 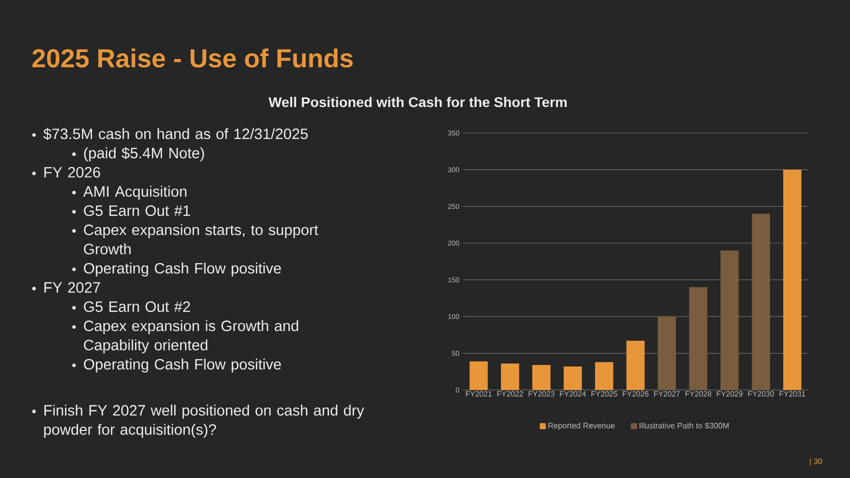 What do you see at coordinates (192, 58) in the screenshot?
I see `text: 2025 Raise - Use of Funds` at bounding box center [192, 58].